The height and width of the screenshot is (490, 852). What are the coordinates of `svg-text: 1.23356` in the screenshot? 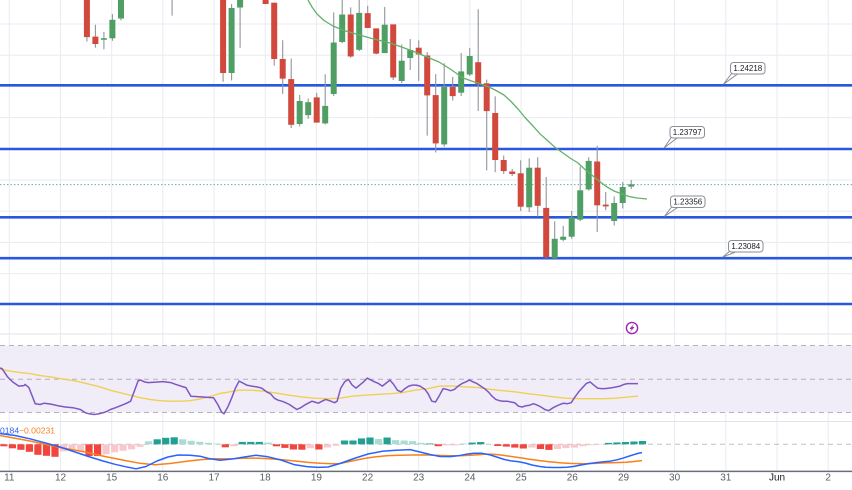 It's located at (687, 201).